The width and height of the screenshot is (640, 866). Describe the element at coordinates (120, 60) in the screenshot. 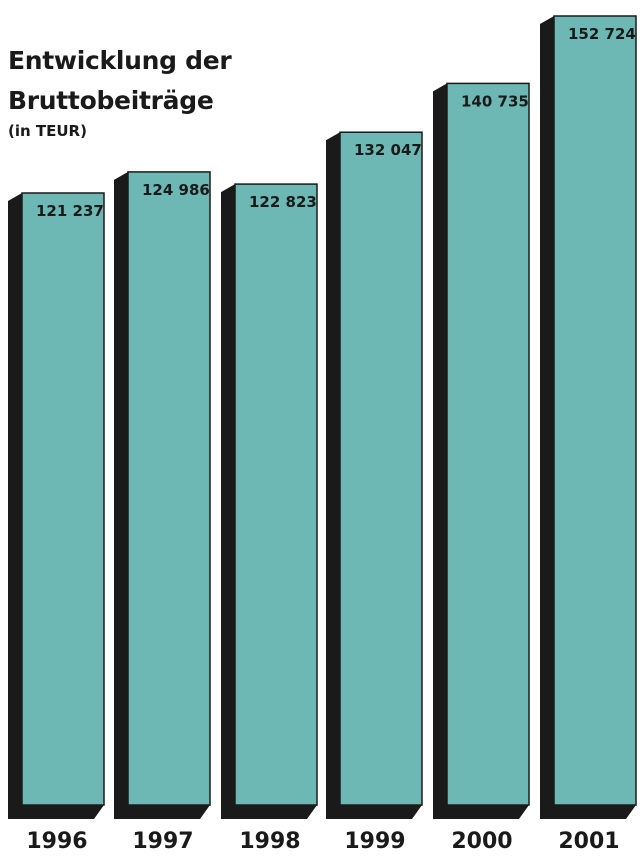

I see `chart-title-line-1: Entwicklung der` at that location.